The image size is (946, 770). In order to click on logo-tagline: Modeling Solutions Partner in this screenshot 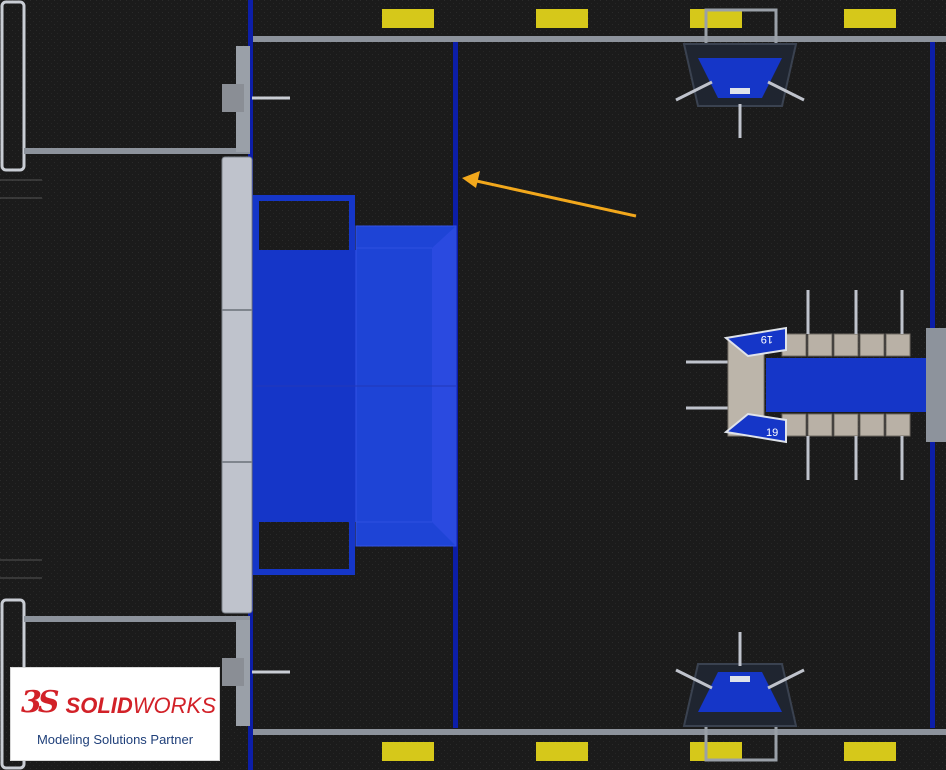, I will do `click(115, 739)`.